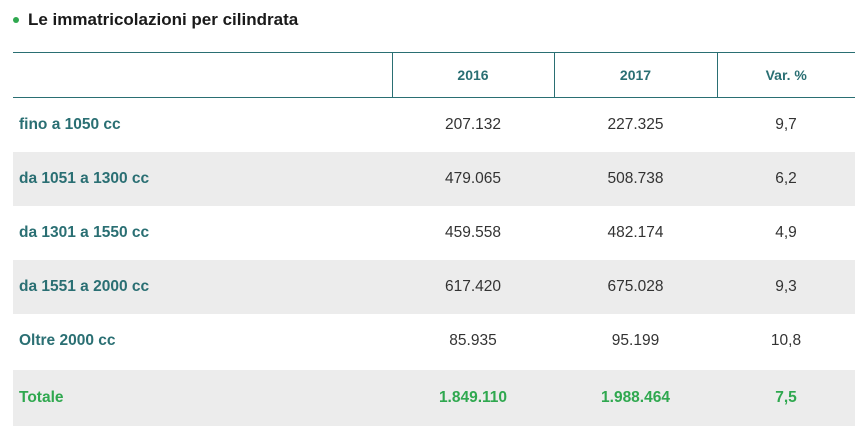 This screenshot has width=855, height=433. I want to click on header-2016: 2016, so click(472, 75).